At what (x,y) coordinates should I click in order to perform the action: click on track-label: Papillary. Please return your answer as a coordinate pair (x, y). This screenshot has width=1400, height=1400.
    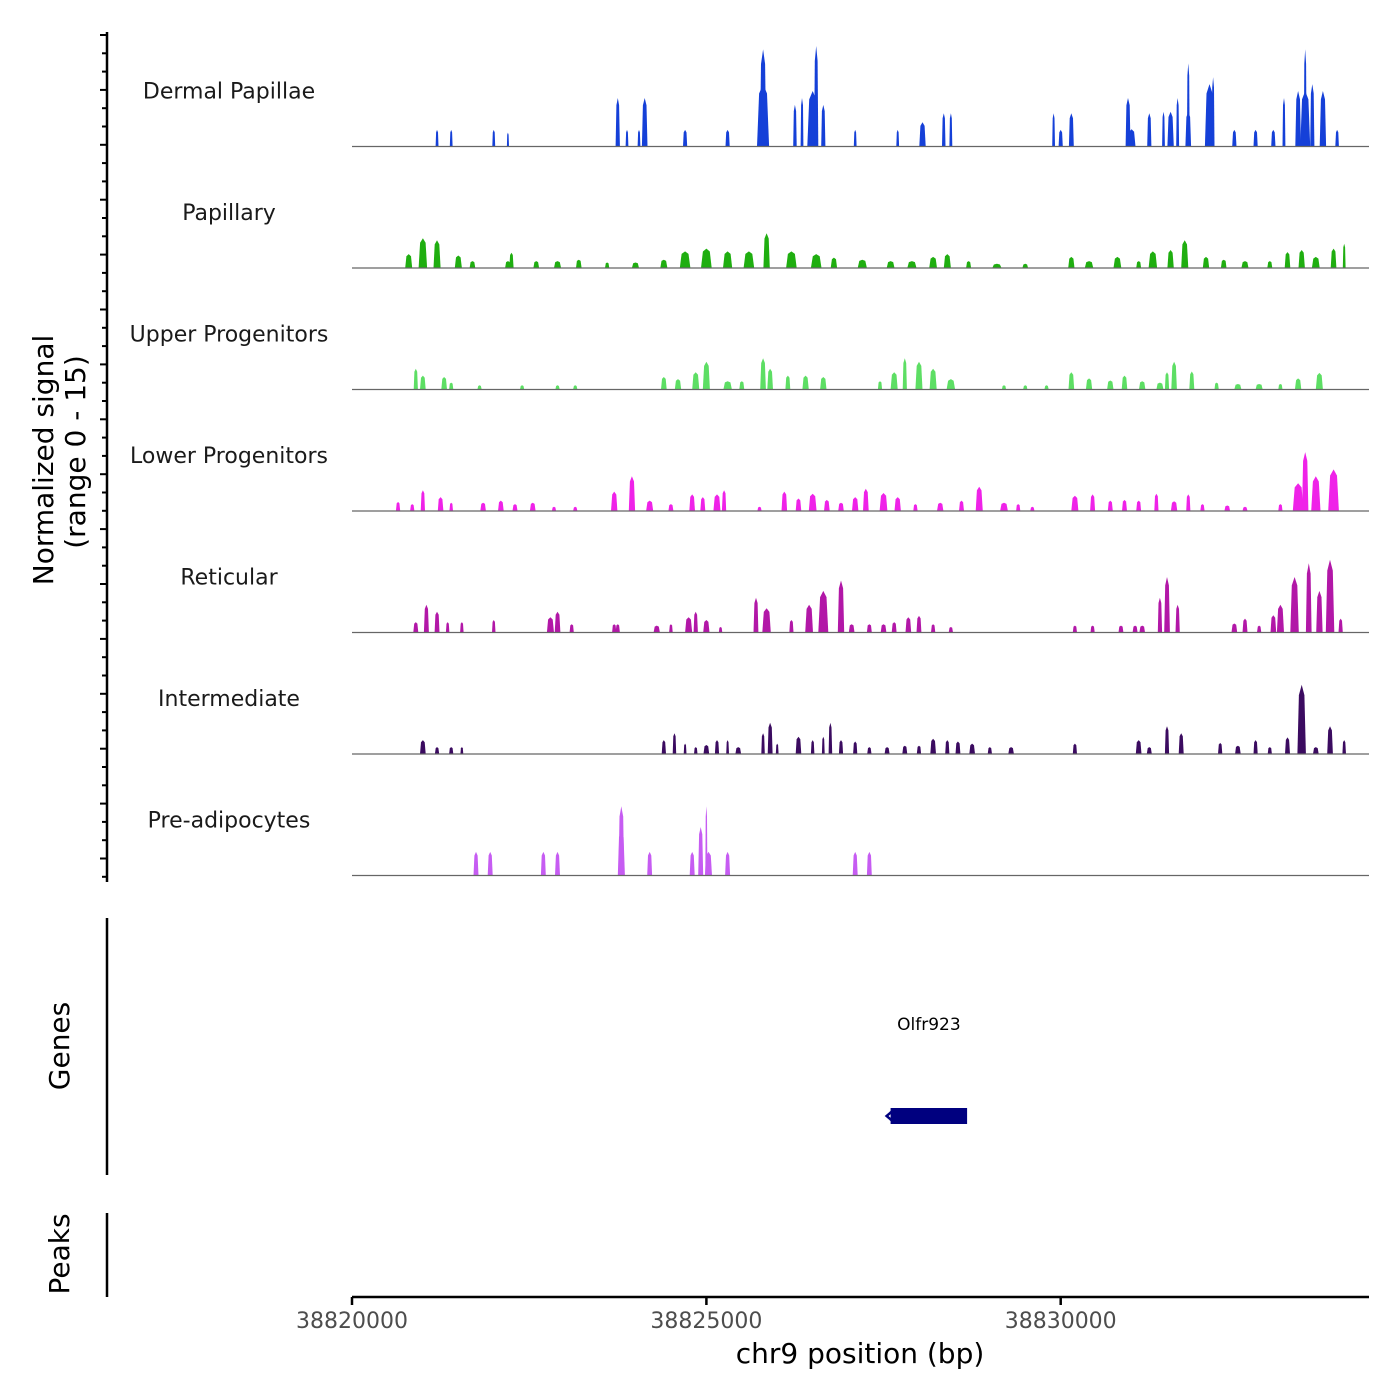
    Looking at the image, I should click on (229, 213).